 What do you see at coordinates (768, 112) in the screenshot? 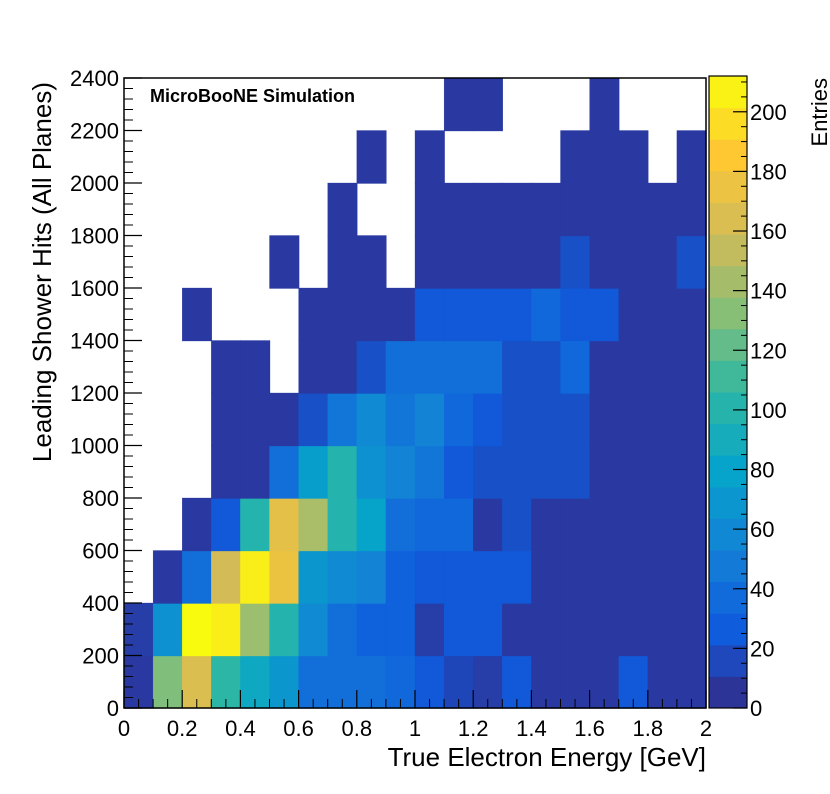
I see `z-tick-label: 200` at bounding box center [768, 112].